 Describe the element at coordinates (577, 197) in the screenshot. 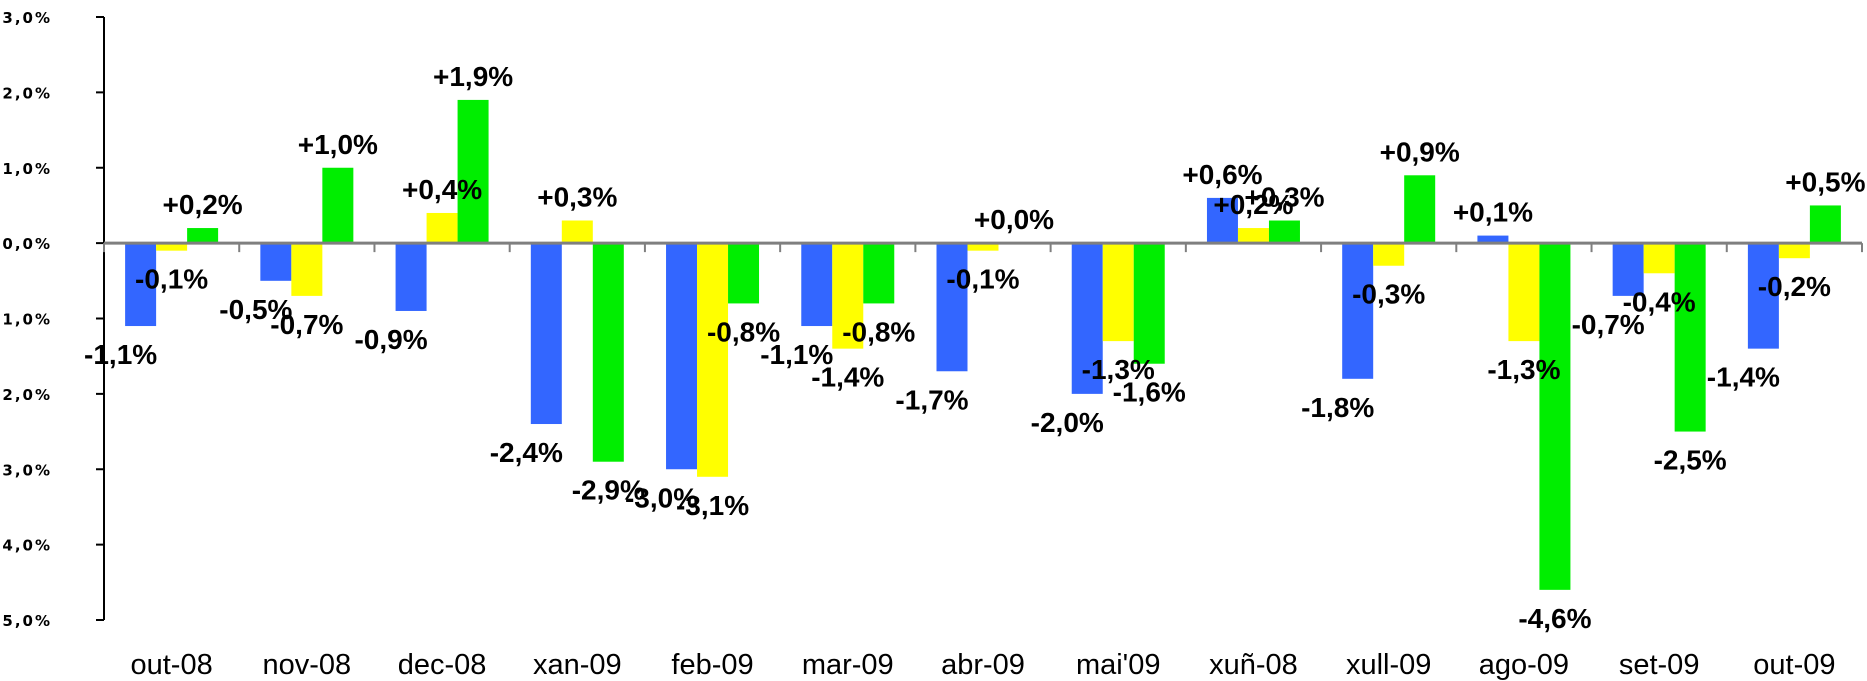

I see `data-label-series-2: +0,3%` at that location.